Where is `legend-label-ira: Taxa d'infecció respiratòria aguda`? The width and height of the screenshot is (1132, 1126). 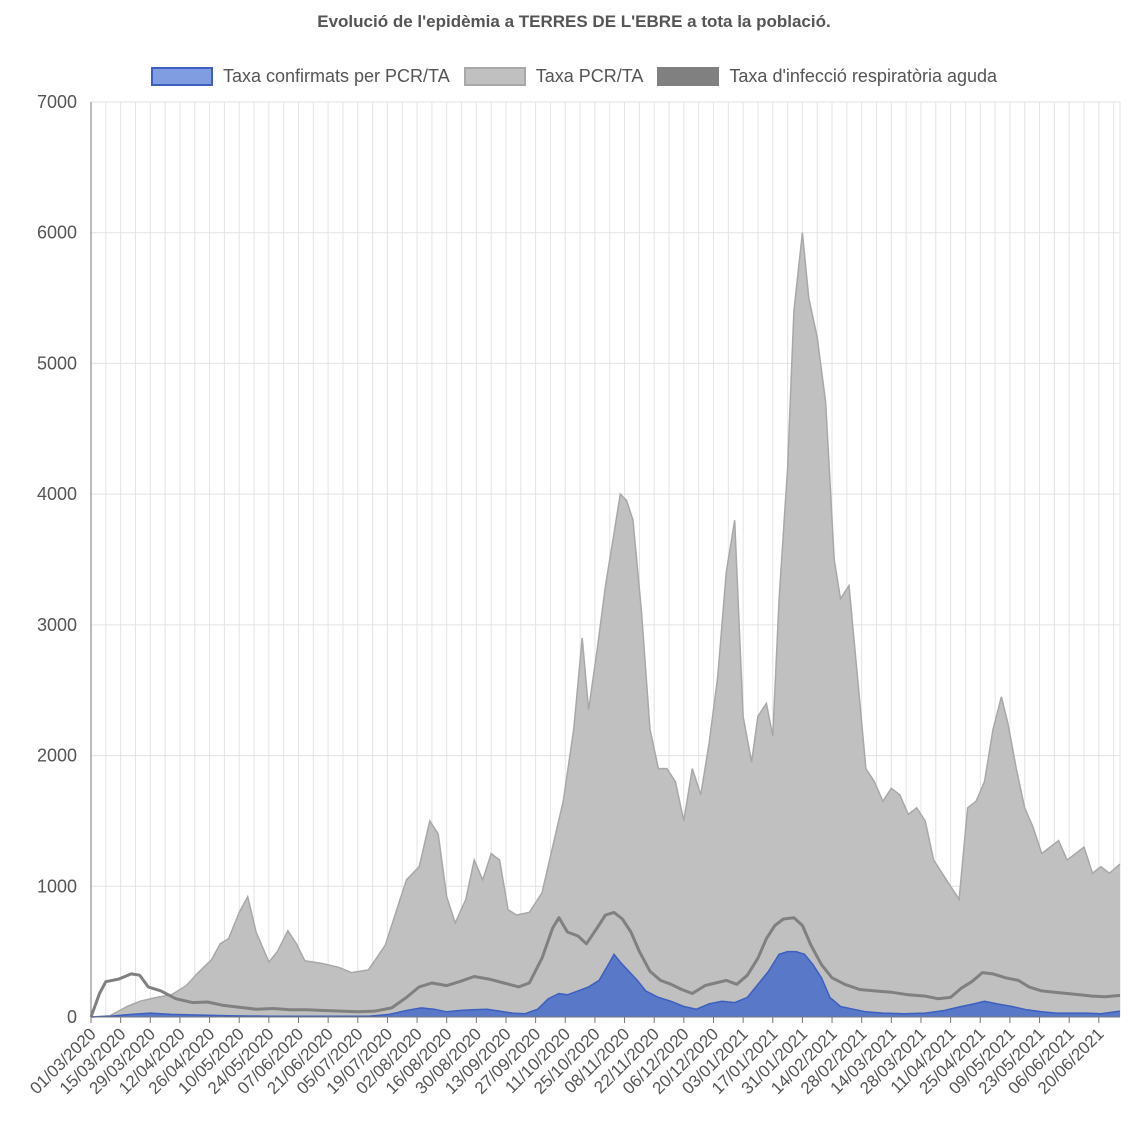 legend-label-ira: Taxa d'infecció respiratòria aguda is located at coordinates (863, 75).